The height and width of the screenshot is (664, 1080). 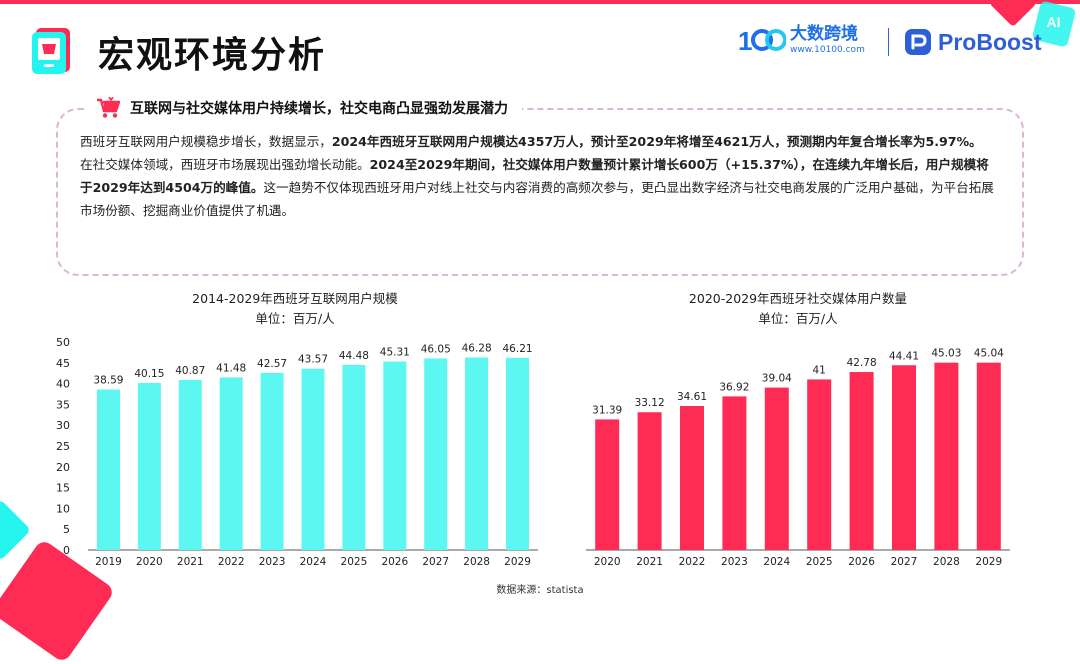 I want to click on data-label: 44.48, so click(x=354, y=356).